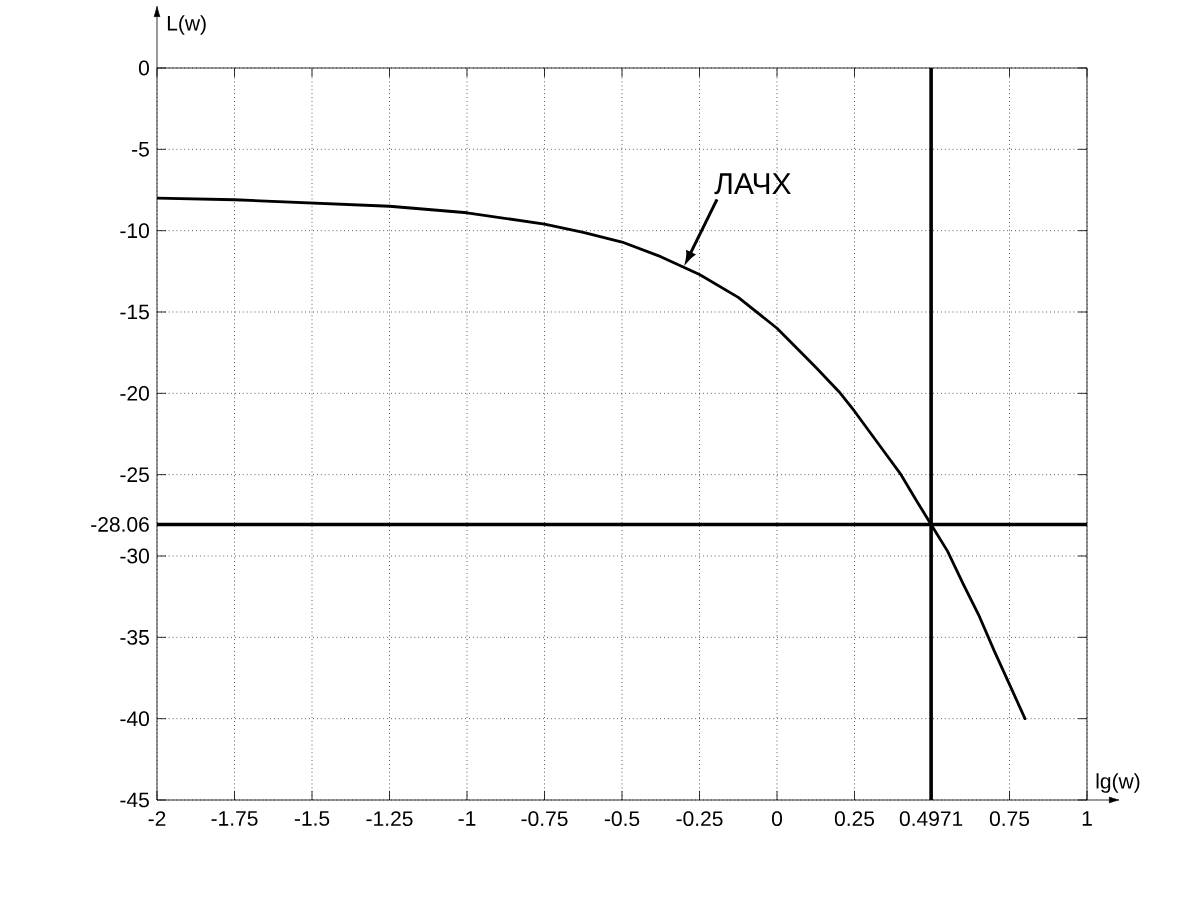 The width and height of the screenshot is (1201, 900). I want to click on y-tick-label: -5, so click(140, 149).